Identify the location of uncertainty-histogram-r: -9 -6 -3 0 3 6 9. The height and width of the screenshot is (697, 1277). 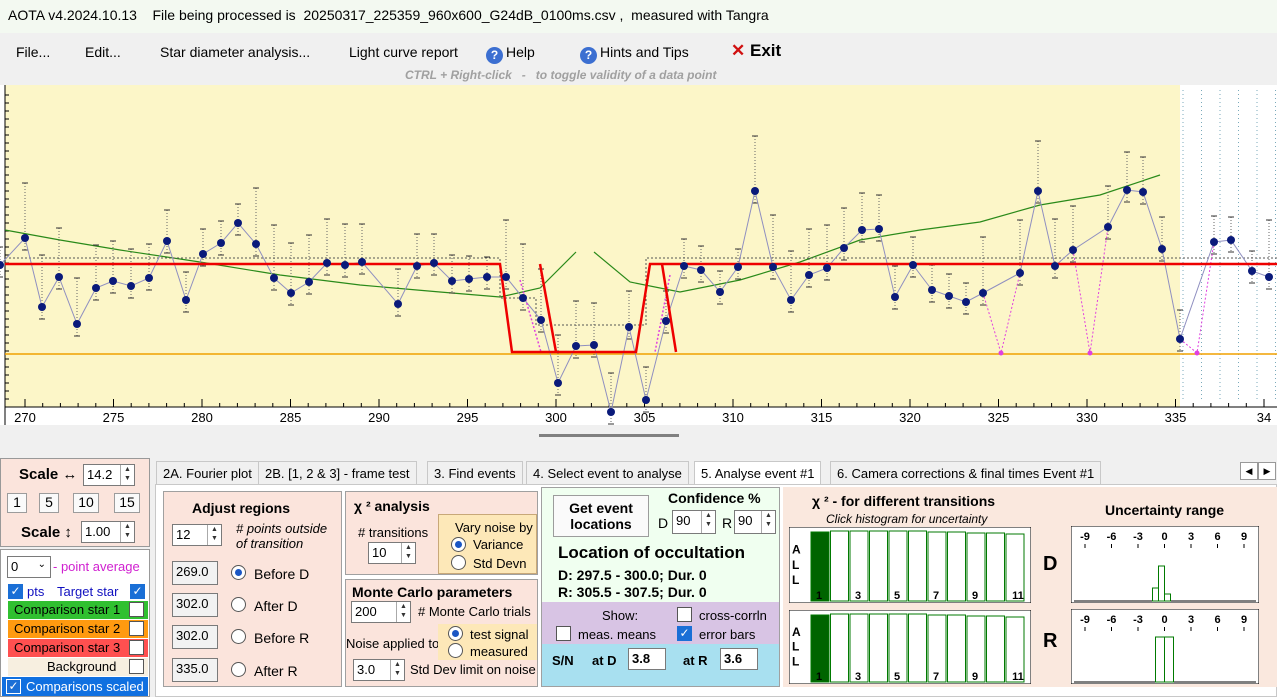
(1165, 646).